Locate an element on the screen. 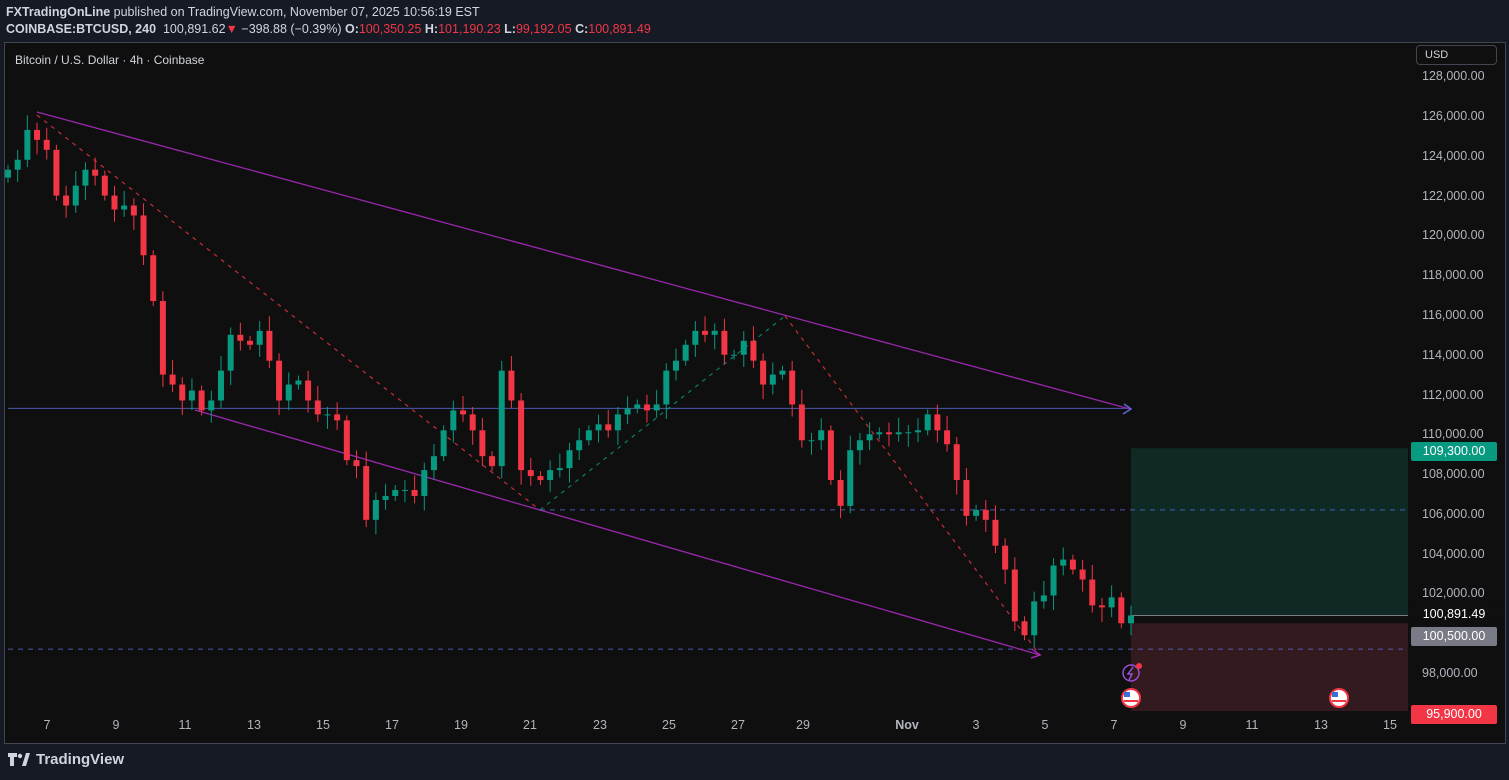 The width and height of the screenshot is (1509, 780). notification-dot is located at coordinates (1139, 666).